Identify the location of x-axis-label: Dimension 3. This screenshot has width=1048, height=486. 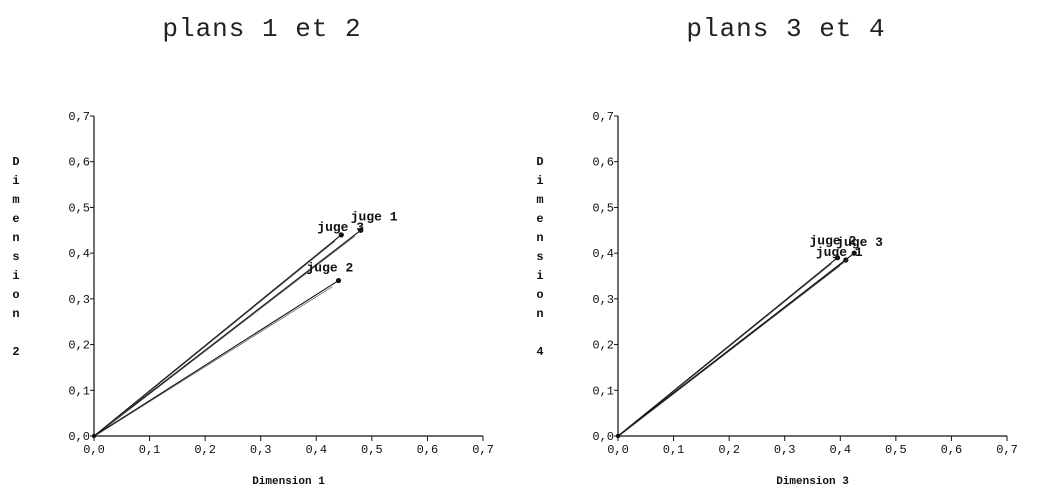
(812, 481).